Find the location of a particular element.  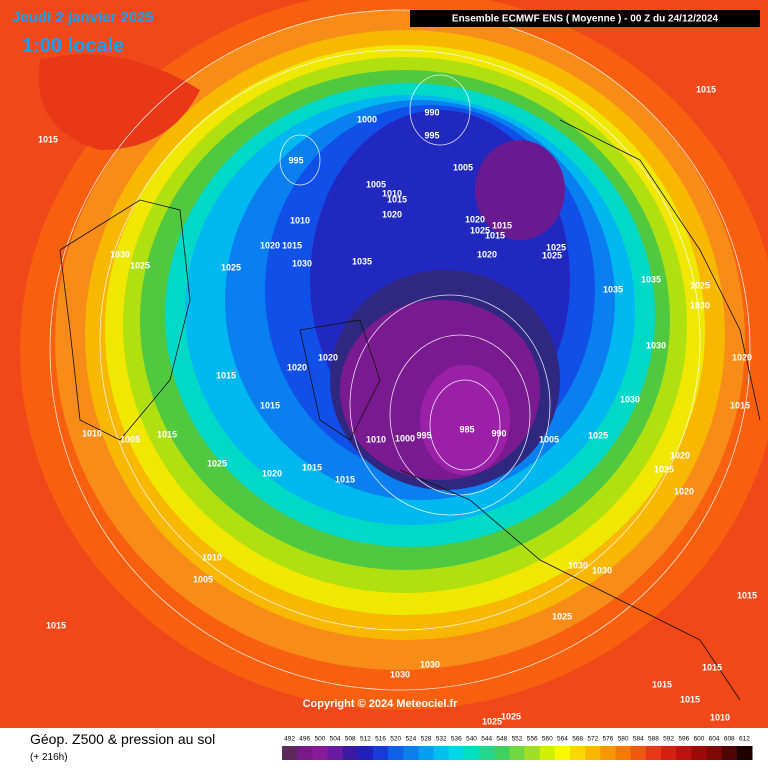

colorbar-label: 592 is located at coordinates (668, 739).